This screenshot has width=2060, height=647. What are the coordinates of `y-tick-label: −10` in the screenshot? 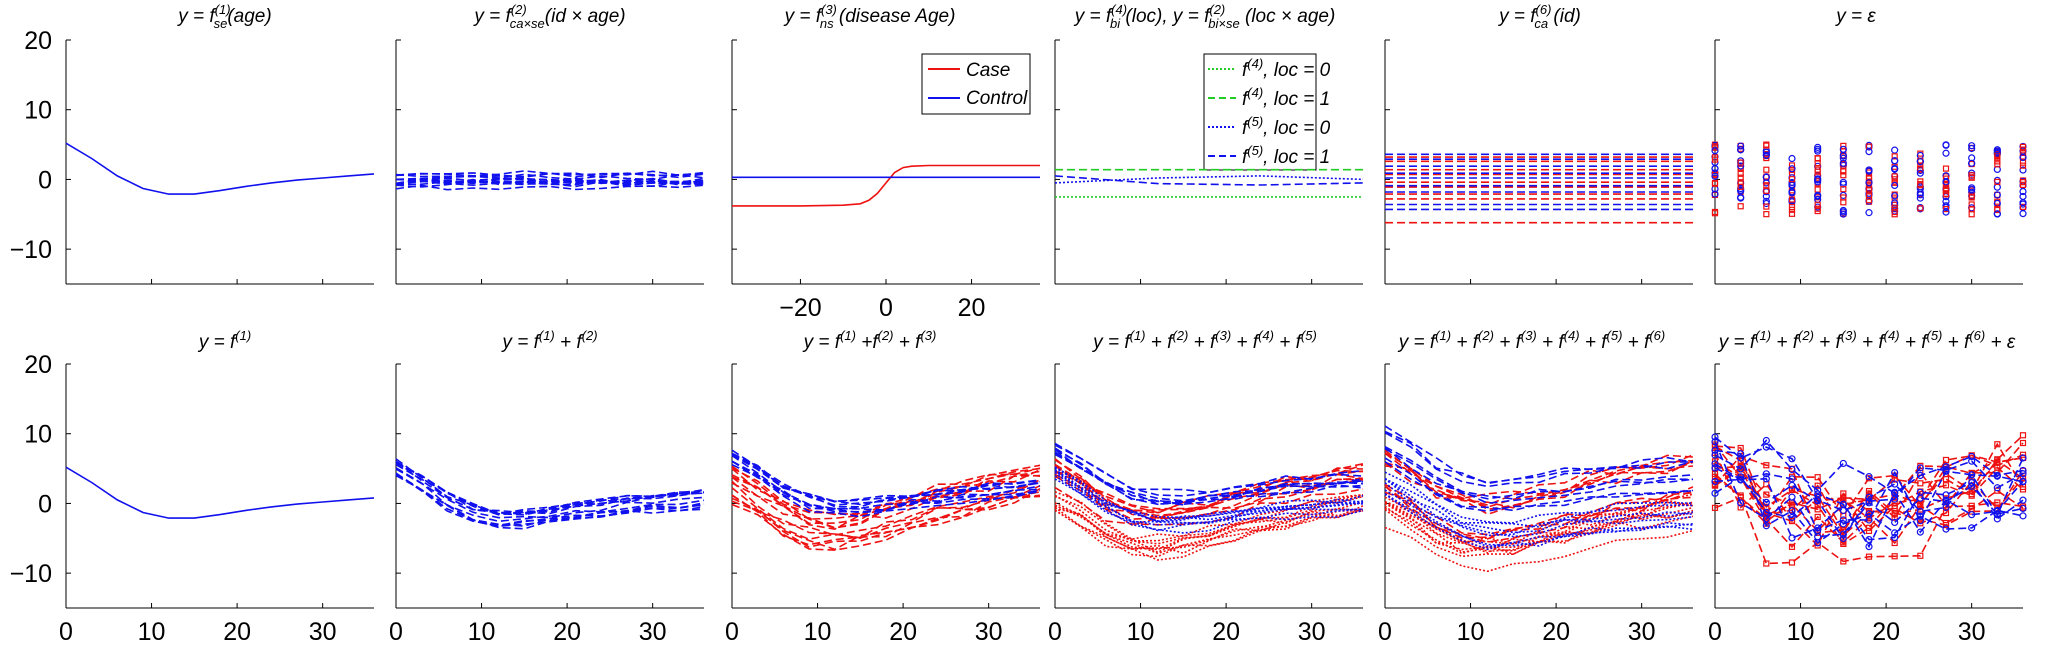 It's located at (31, 574).